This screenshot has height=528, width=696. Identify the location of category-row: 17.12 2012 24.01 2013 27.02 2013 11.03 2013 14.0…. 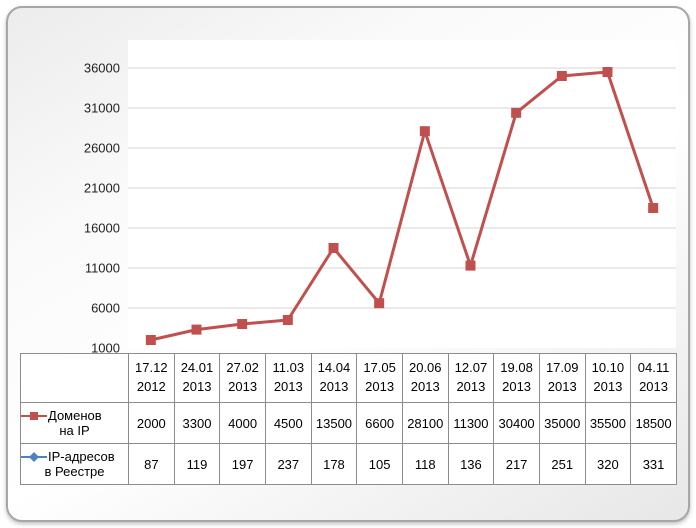
(348, 378).